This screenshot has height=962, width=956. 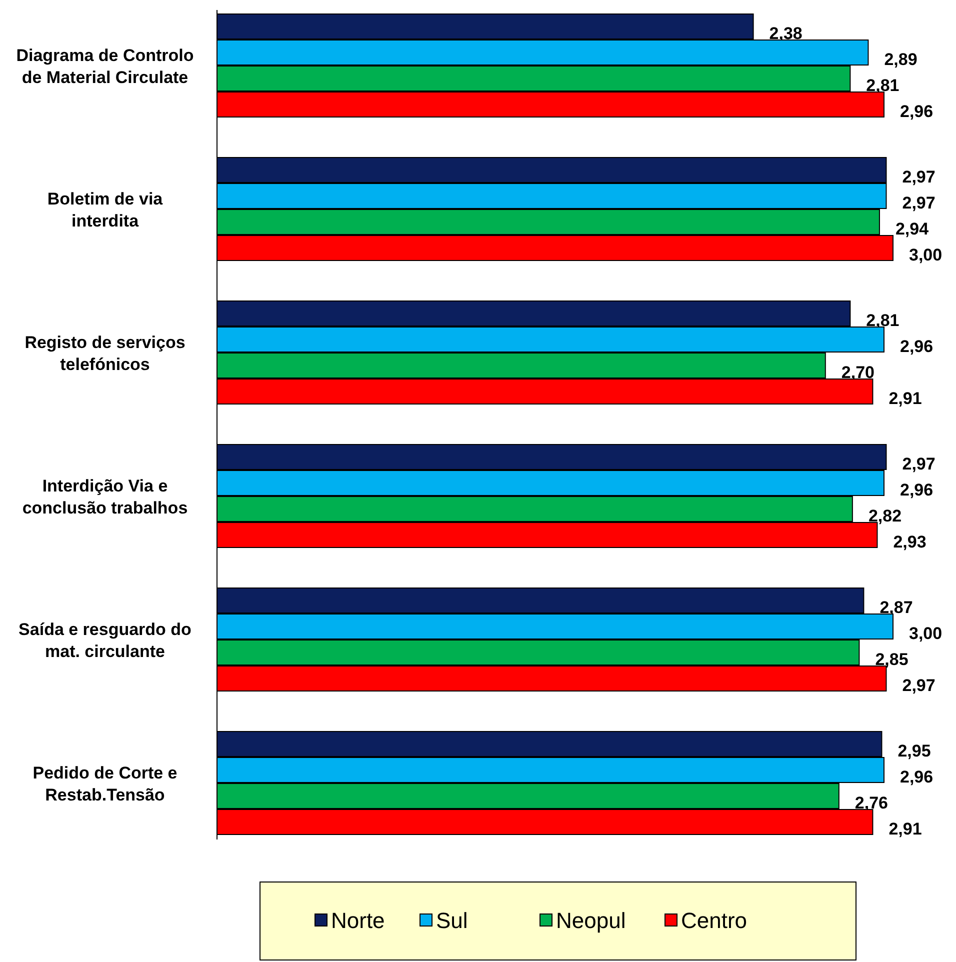 I want to click on legend-label: Norte, so click(x=358, y=920).